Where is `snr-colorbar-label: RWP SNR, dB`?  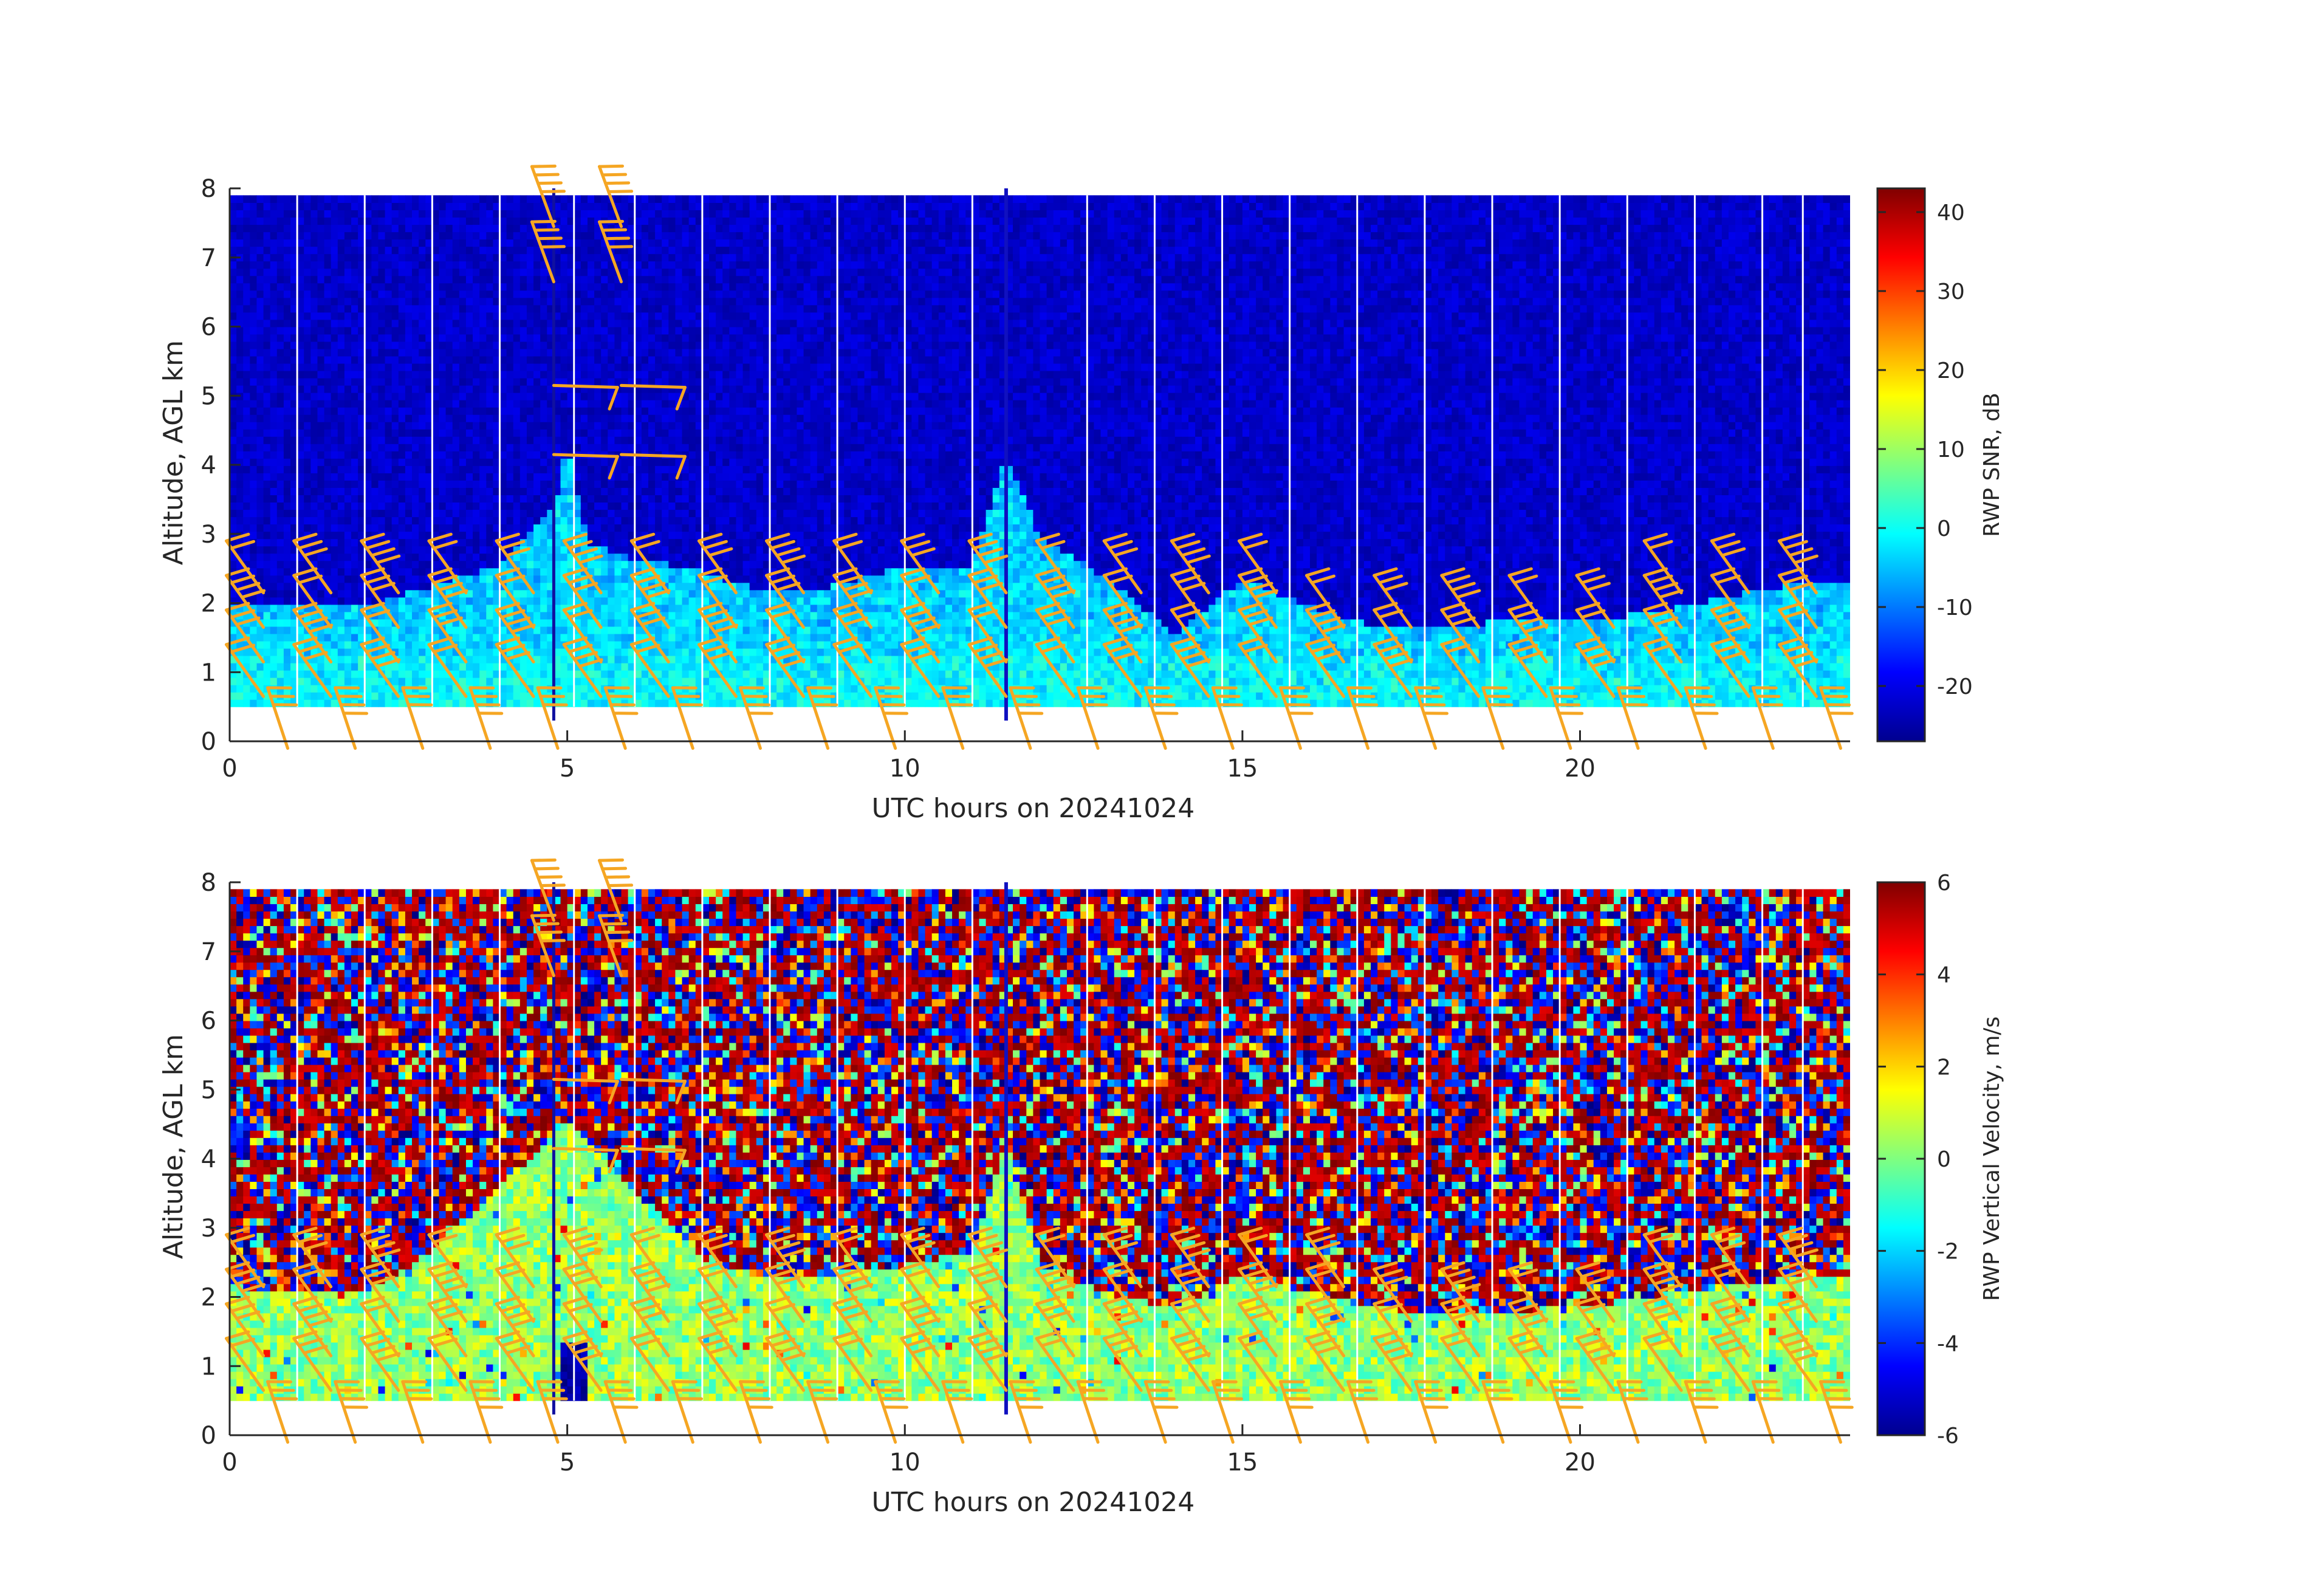 snr-colorbar-label: RWP SNR, dB is located at coordinates (1992, 465).